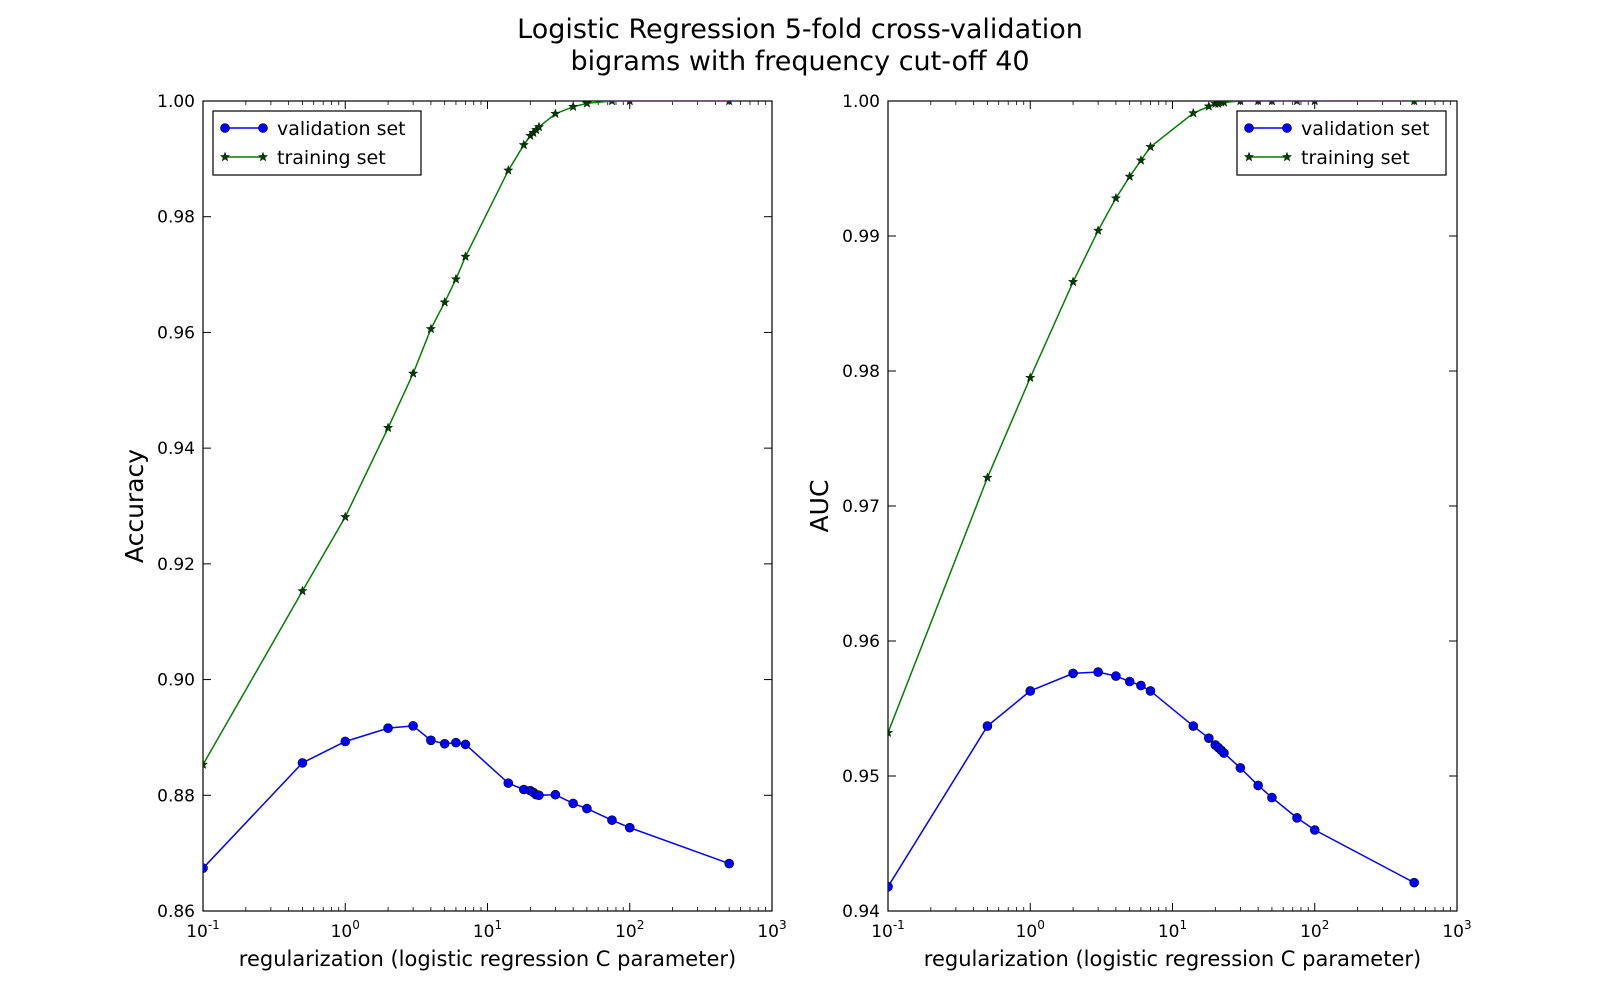  What do you see at coordinates (819, 506) in the screenshot?
I see `y-axis-label: AUC` at bounding box center [819, 506].